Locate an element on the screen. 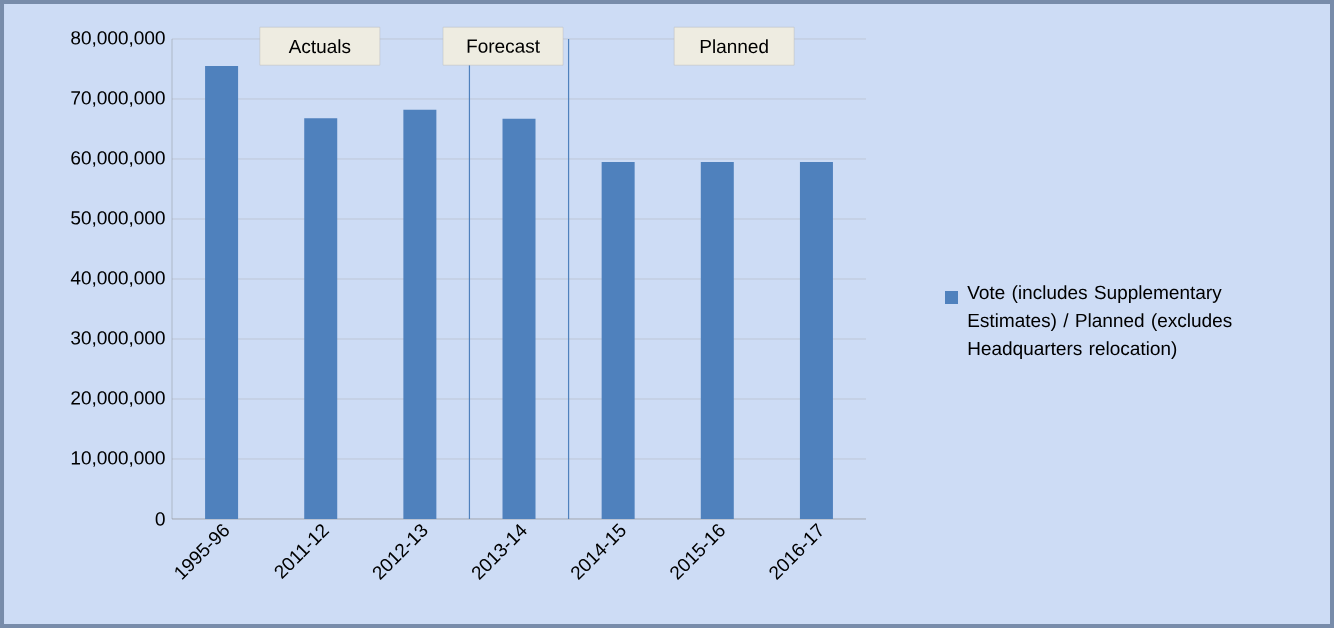 This screenshot has height=628, width=1334. y-tick-label: 10,000,000 is located at coordinates (118, 459).